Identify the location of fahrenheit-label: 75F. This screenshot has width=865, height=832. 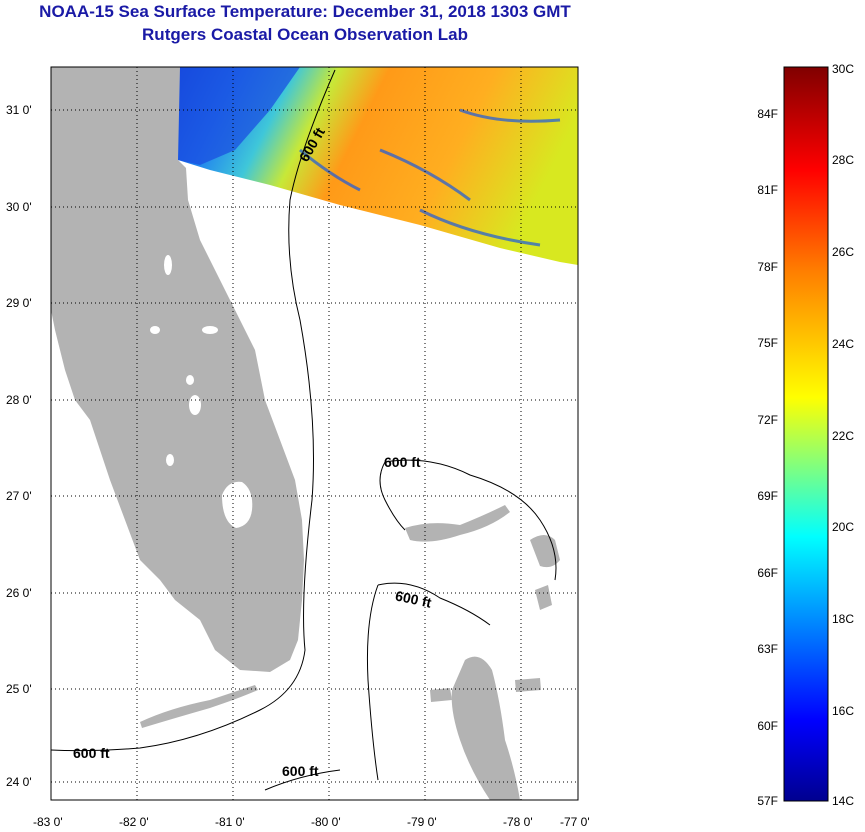
(767, 343).